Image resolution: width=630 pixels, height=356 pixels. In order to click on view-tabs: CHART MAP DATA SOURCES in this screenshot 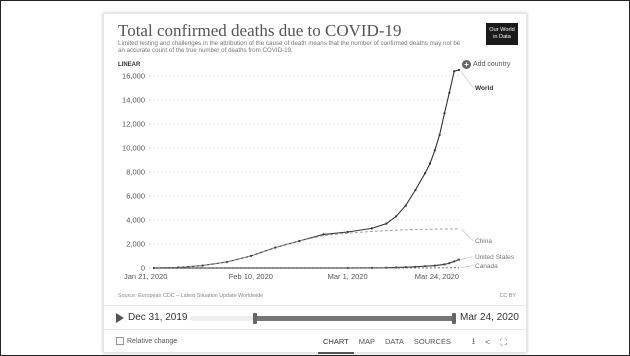, I will do `click(387, 342)`.